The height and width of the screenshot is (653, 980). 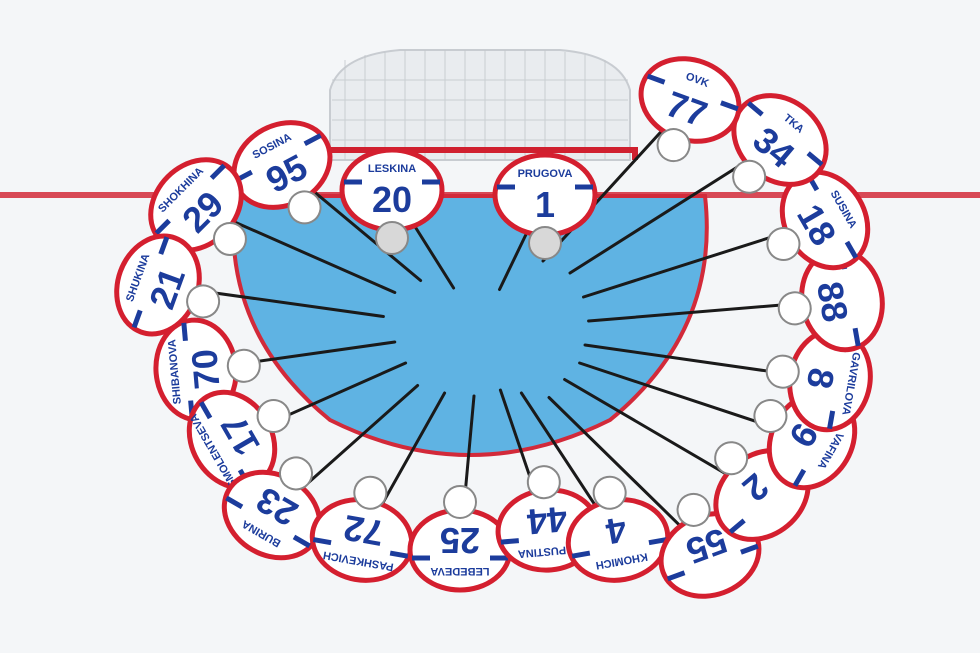 I want to click on player: LESKINA 20, so click(x=392, y=201).